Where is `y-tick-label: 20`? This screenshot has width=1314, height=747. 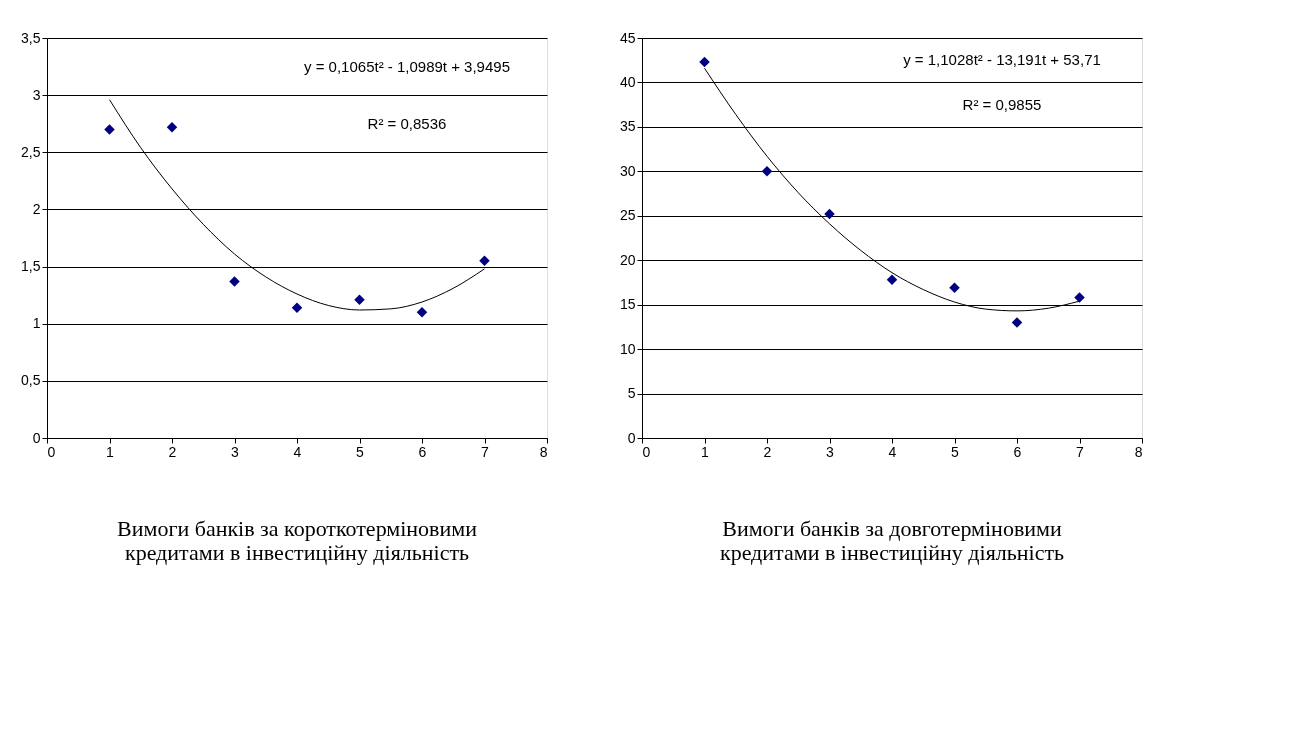 y-tick-label: 20 is located at coordinates (627, 259).